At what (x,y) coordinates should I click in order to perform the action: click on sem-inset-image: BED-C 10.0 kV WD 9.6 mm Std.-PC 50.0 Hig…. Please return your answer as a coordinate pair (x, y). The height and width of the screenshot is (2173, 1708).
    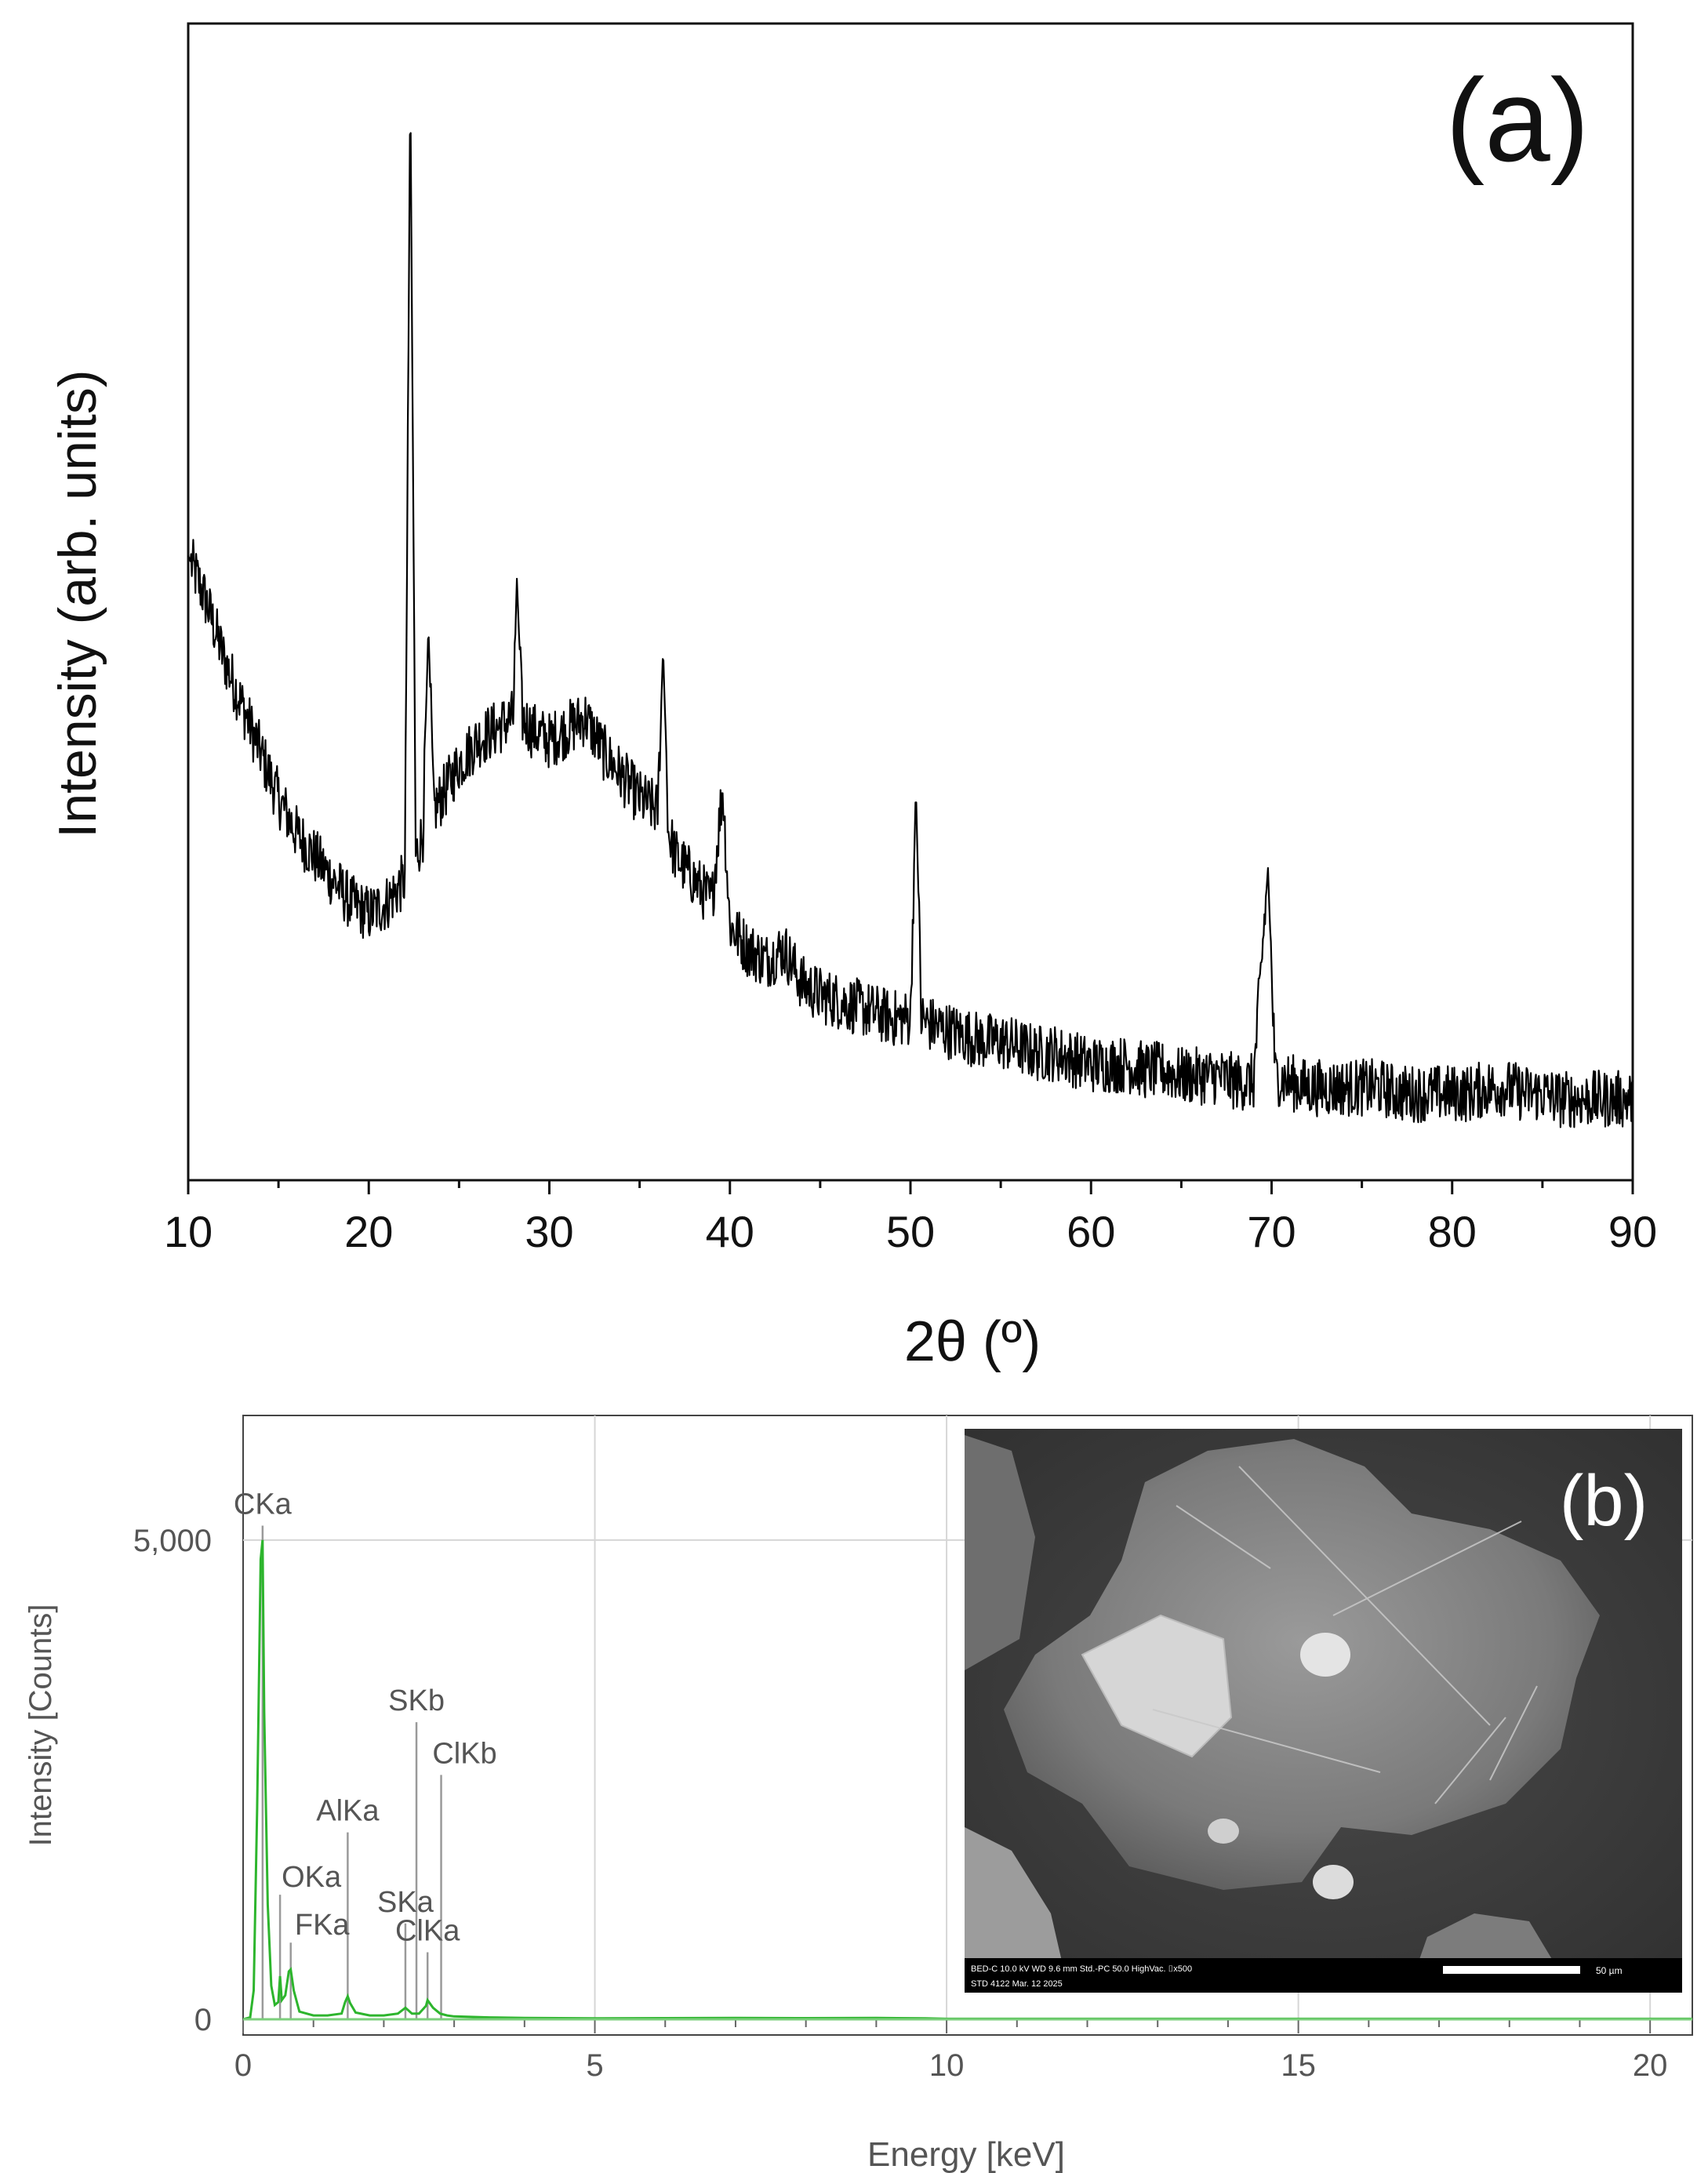
    Looking at the image, I should click on (1323, 1711).